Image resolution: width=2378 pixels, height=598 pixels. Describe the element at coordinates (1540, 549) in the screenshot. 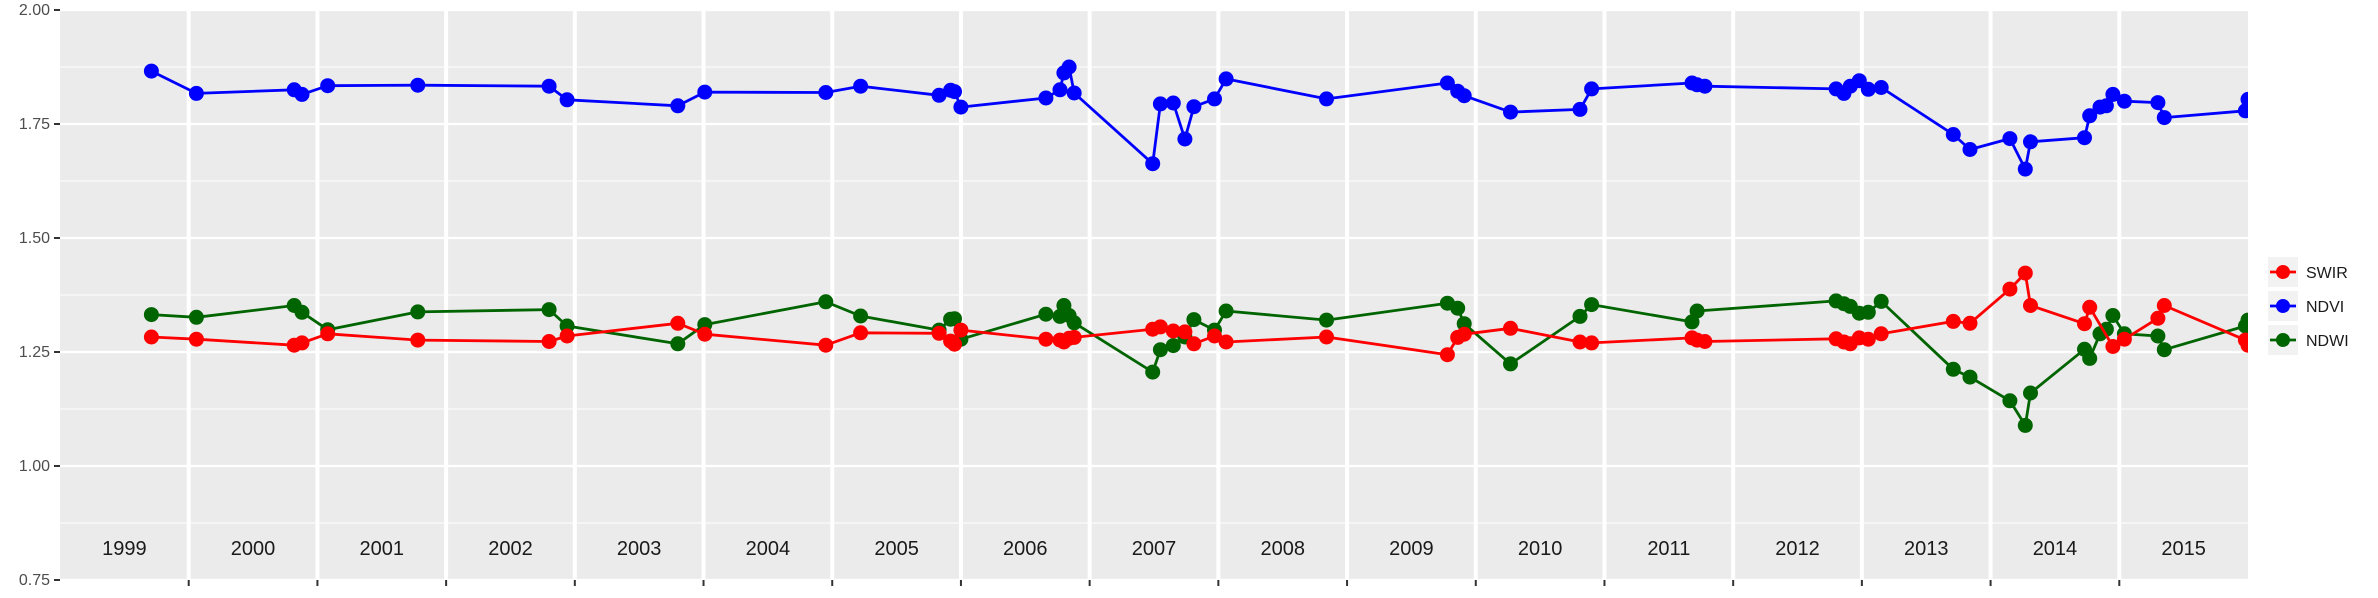

I see `year-label: 2010` at that location.